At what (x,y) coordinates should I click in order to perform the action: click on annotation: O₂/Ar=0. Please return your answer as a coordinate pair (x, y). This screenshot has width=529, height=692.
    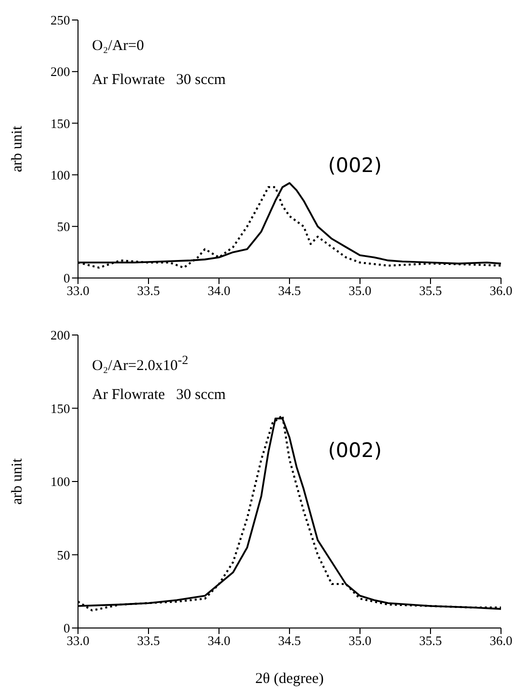
    Looking at the image, I should click on (118, 46).